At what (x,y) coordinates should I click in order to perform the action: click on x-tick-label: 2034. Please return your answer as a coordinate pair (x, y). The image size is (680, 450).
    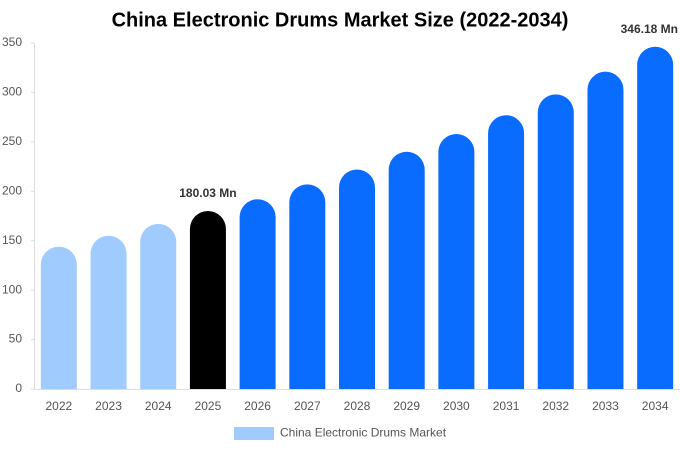
    Looking at the image, I should click on (655, 406).